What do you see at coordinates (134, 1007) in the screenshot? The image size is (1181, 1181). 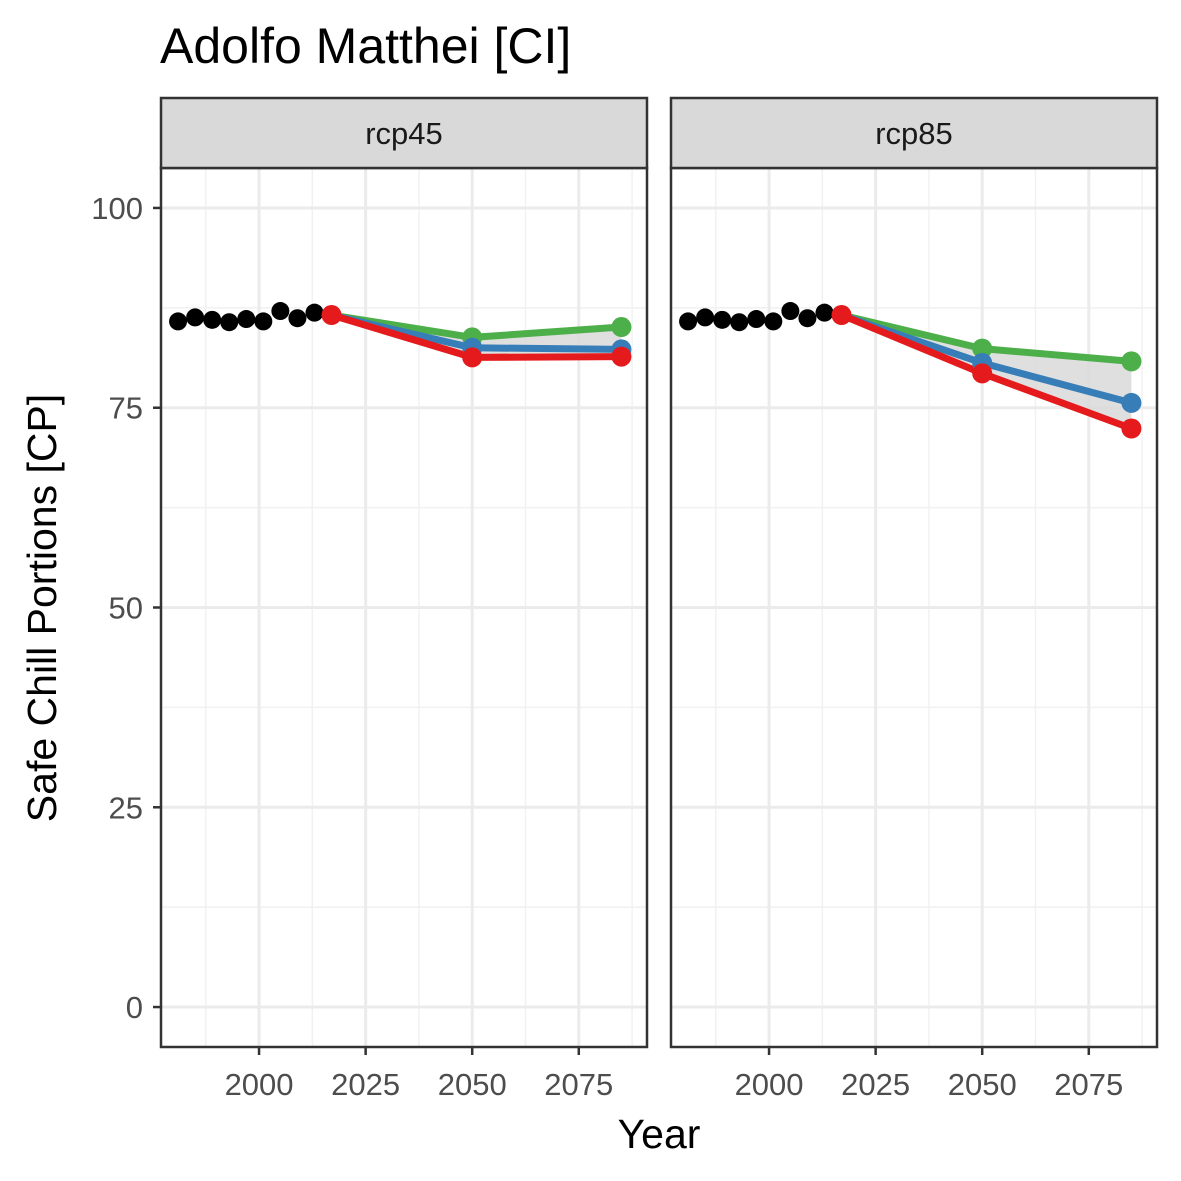 I see `y-tick-label: 0` at bounding box center [134, 1007].